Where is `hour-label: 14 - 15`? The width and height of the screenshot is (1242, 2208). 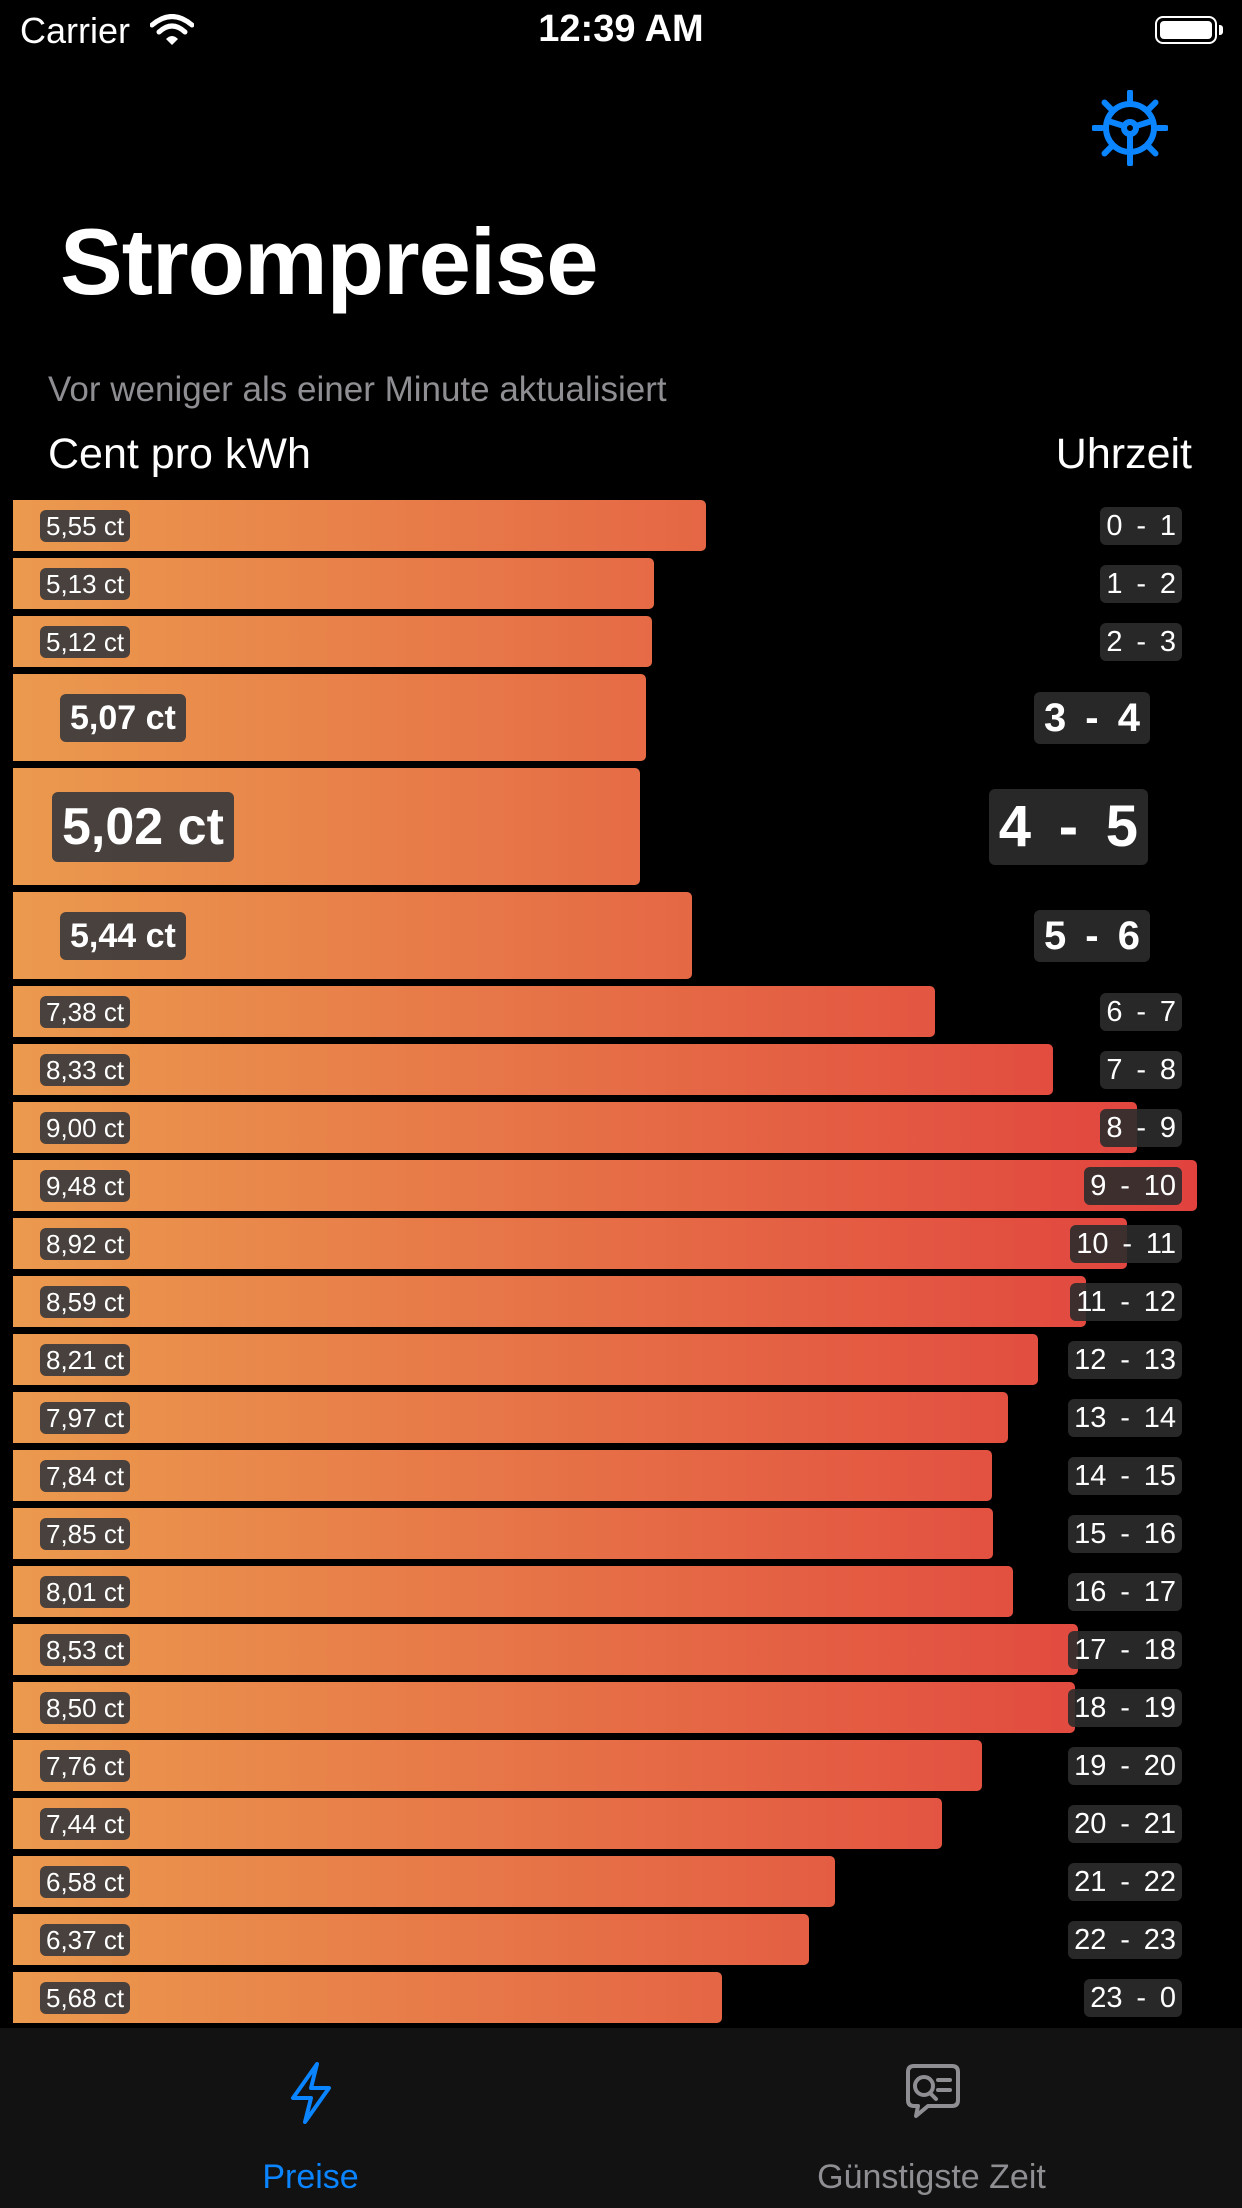 hour-label: 14 - 15 is located at coordinates (1125, 1475).